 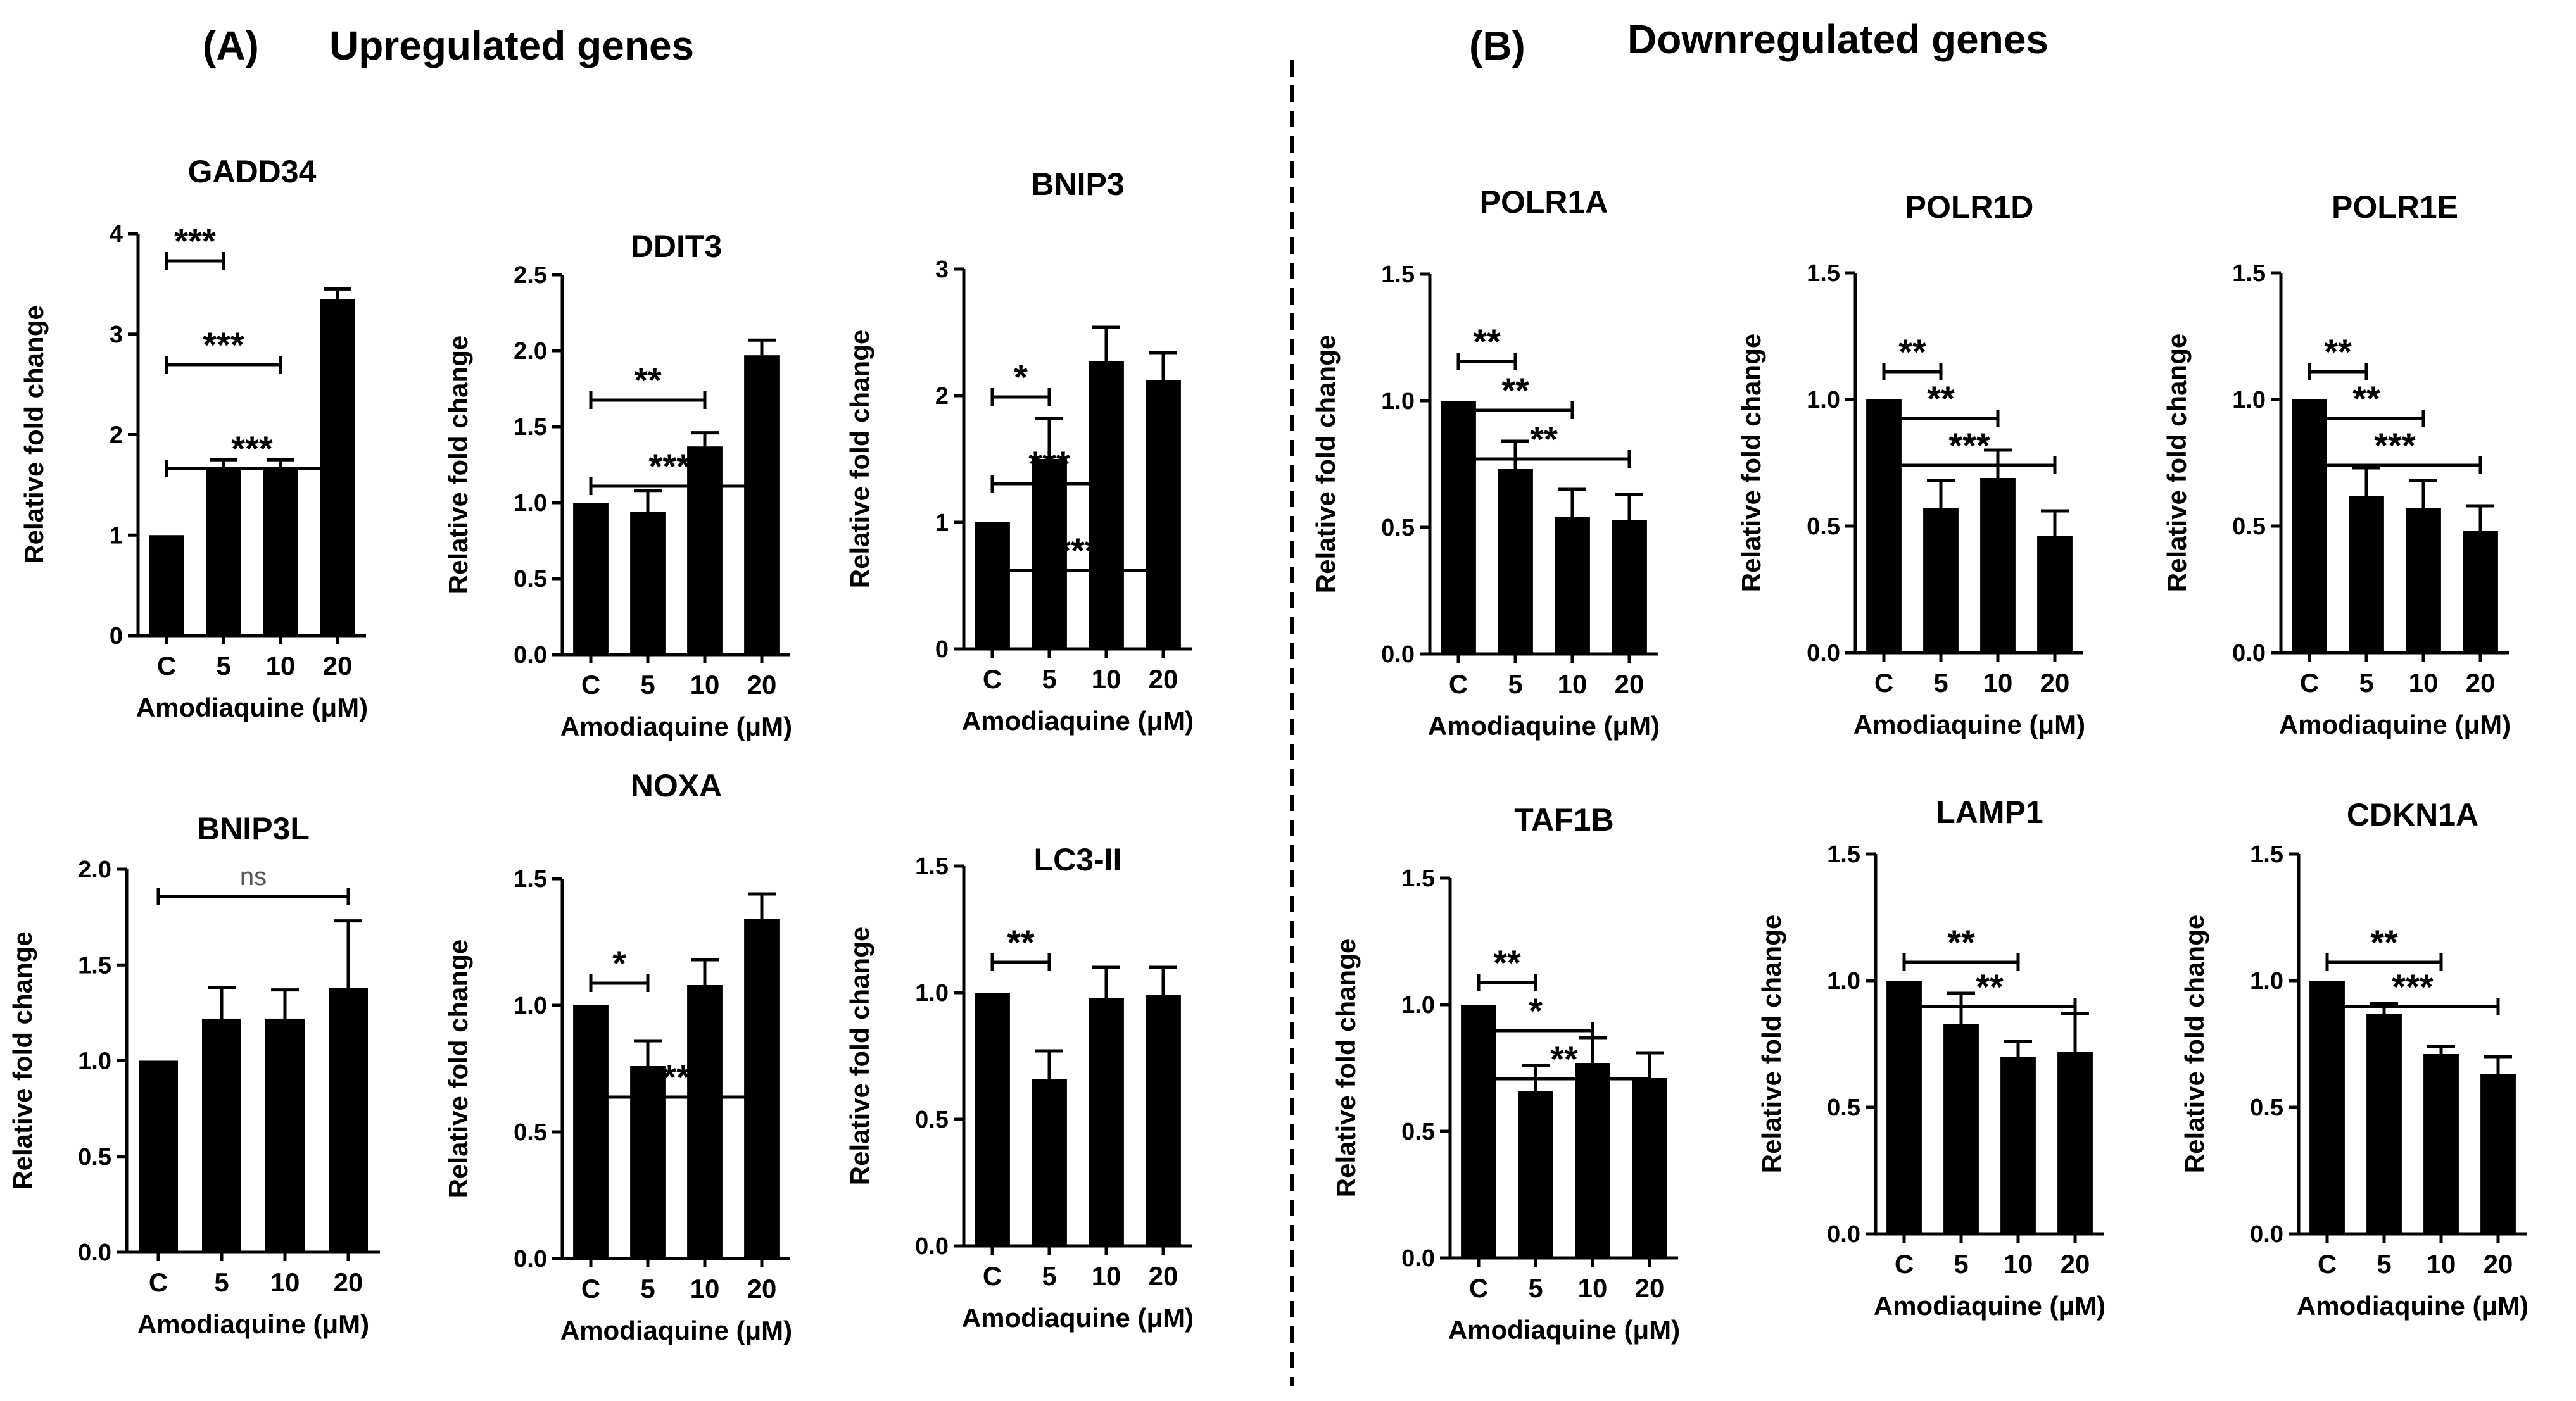 What do you see at coordinates (530, 275) in the screenshot?
I see `y-tick-label: 2.5` at bounding box center [530, 275].